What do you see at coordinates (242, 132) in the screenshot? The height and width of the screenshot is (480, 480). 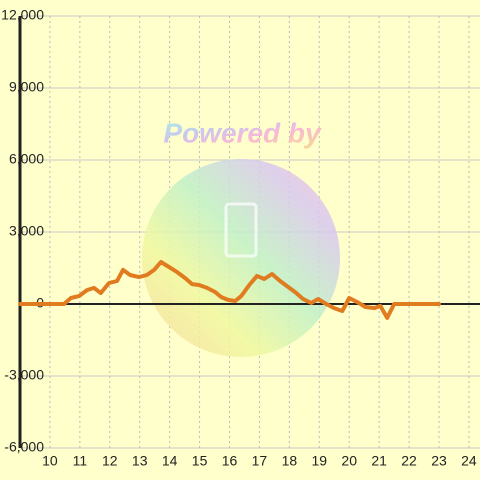 I see `watermark-text: Powered by` at bounding box center [242, 132].